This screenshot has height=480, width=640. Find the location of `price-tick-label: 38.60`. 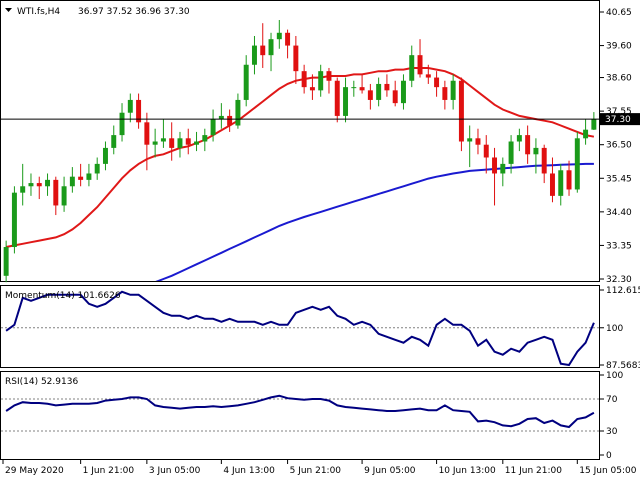

price-tick-label: 38.60 is located at coordinates (619, 79).